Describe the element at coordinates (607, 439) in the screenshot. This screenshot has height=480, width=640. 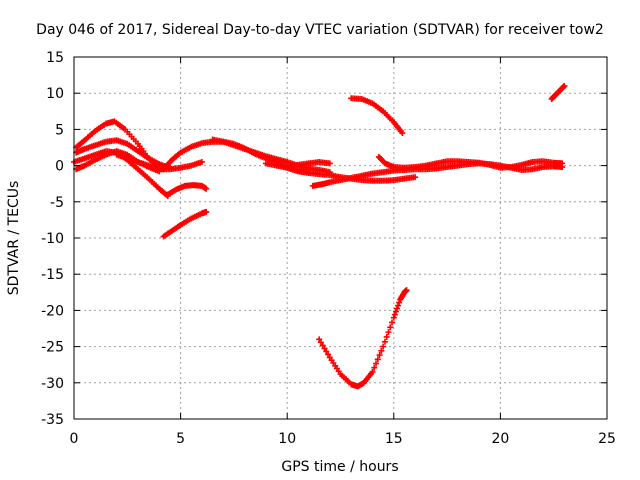
I see `x-tick-label: 25` at that location.